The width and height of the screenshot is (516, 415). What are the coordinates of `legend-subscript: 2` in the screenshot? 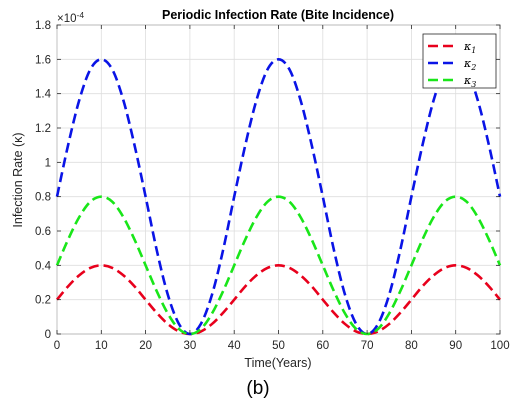 It's located at (473, 67).